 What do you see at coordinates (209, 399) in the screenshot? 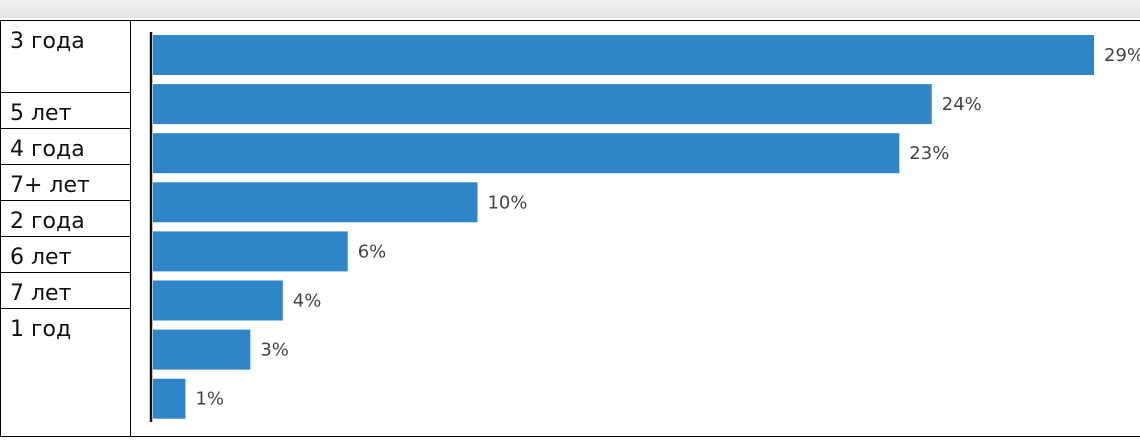
I see `value-label: 1%` at bounding box center [209, 399].